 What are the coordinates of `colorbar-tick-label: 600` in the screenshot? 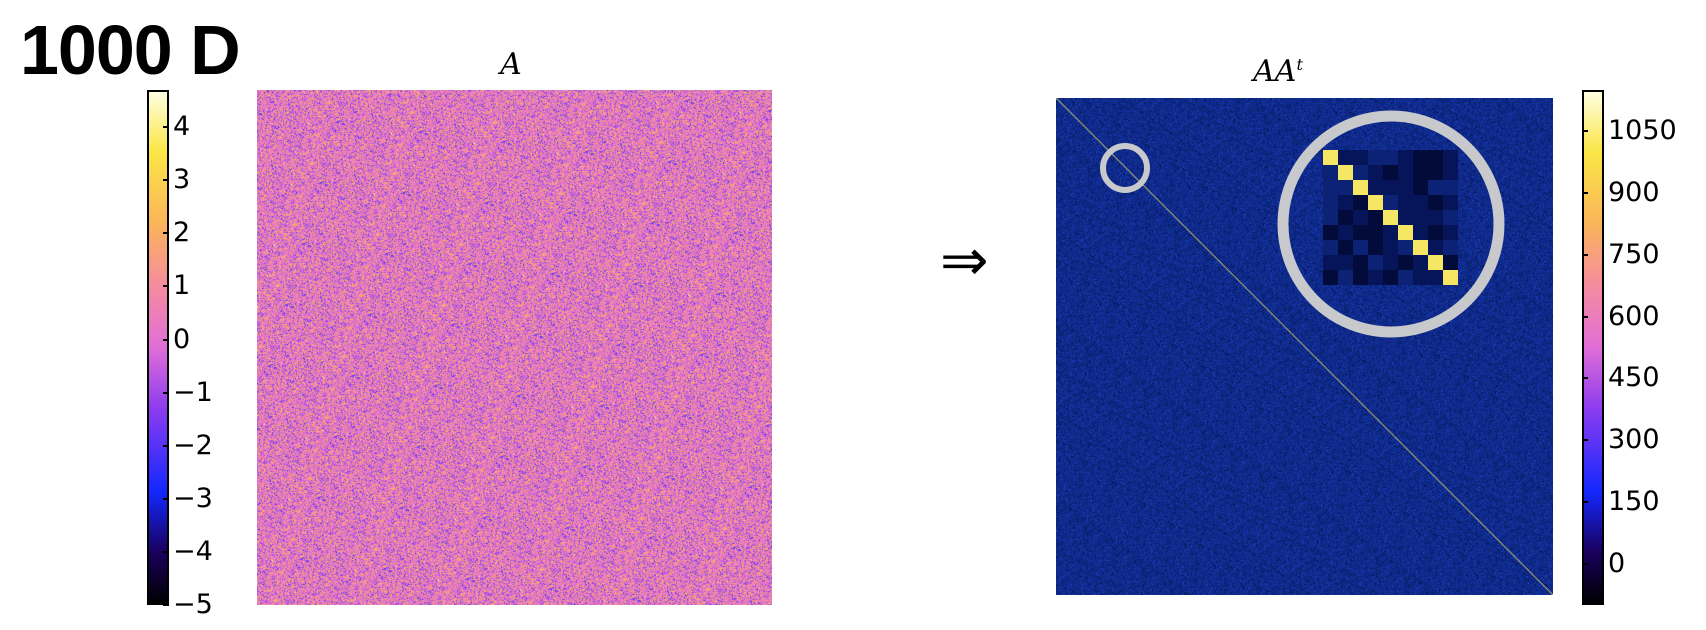 It's located at (1634, 316).